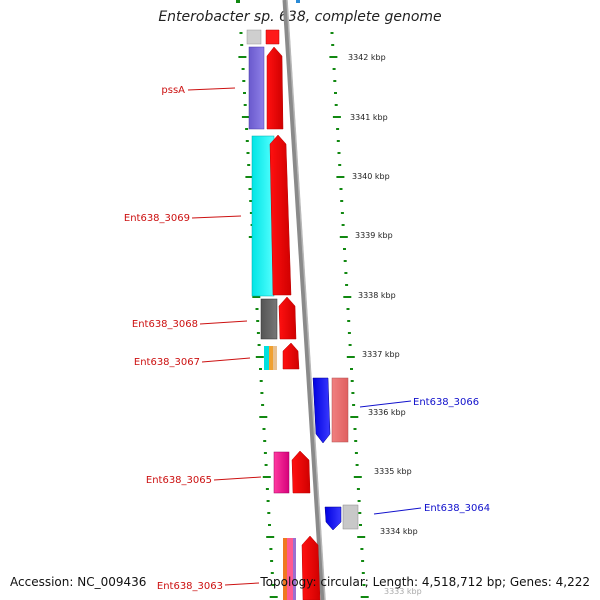 The image size is (600, 600). What do you see at coordinates (298, 1) in the screenshot?
I see `gene-fragment-top-blue` at bounding box center [298, 1].